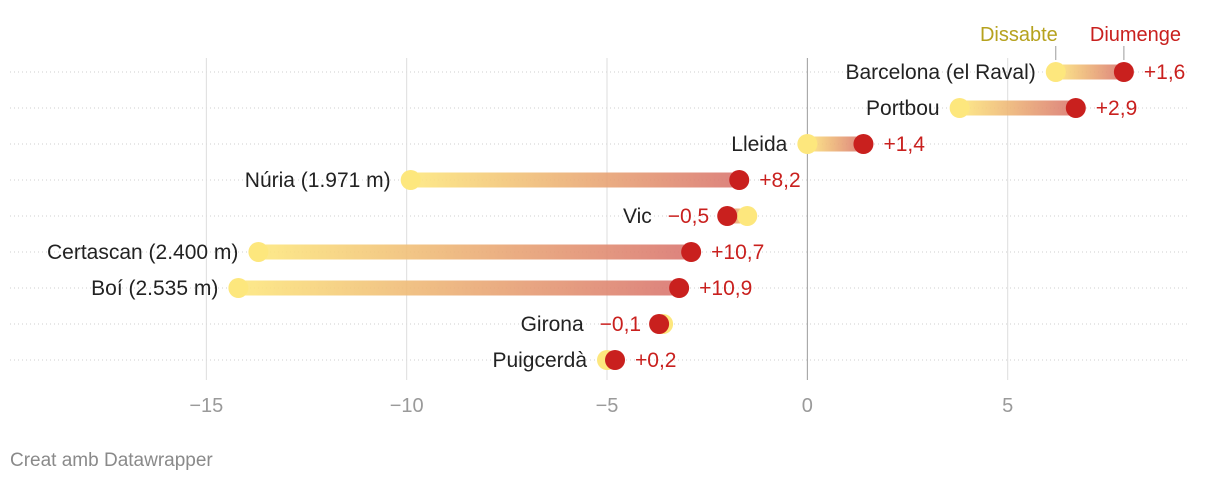 The height and width of the screenshot is (486, 1220). I want to click on dumbbell-row: Lleida +1,4, so click(828, 144).